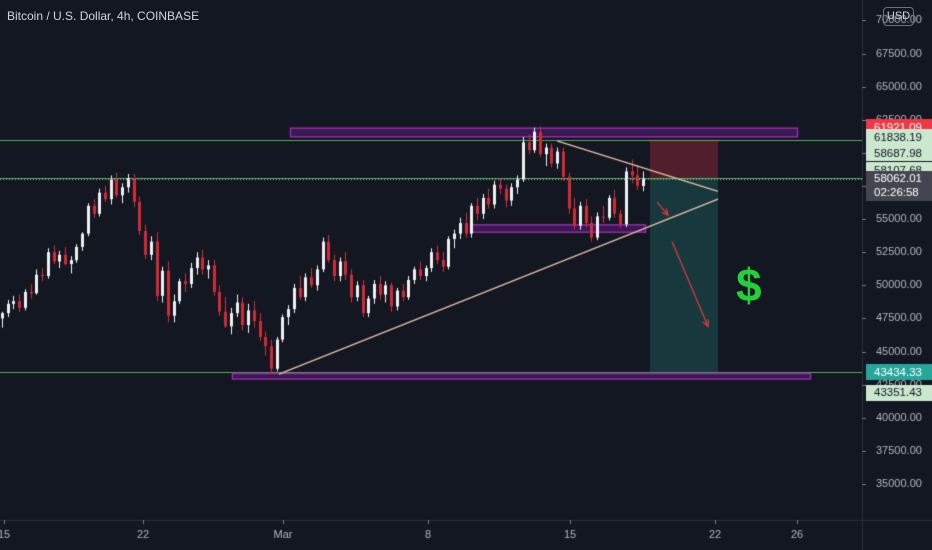  I want to click on dollar-annotation: $, so click(749, 285).